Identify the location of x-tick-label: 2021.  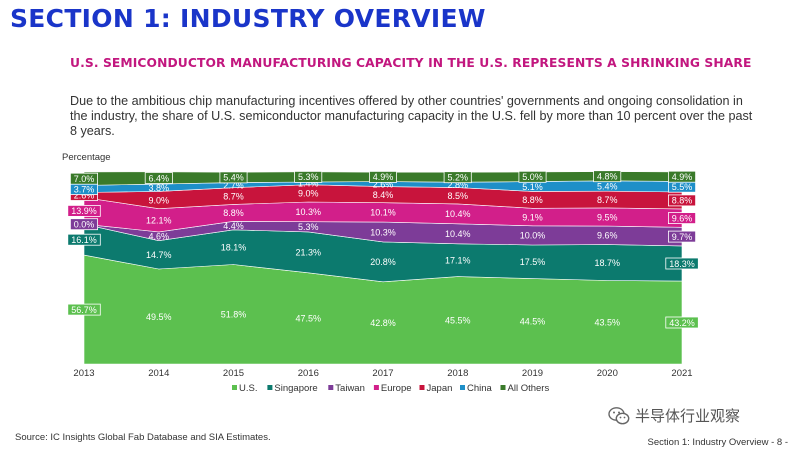
(681, 373).